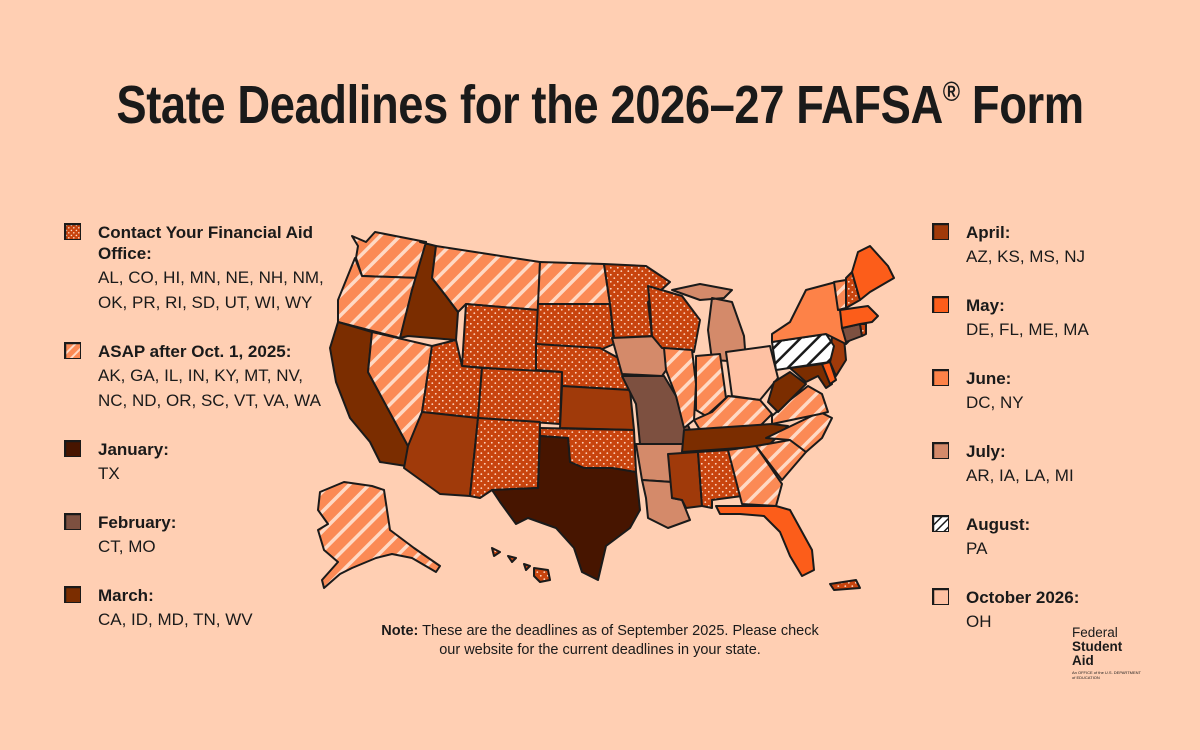 The image size is (1200, 750). What do you see at coordinates (566, 508) in the screenshot?
I see `state-tx` at bounding box center [566, 508].